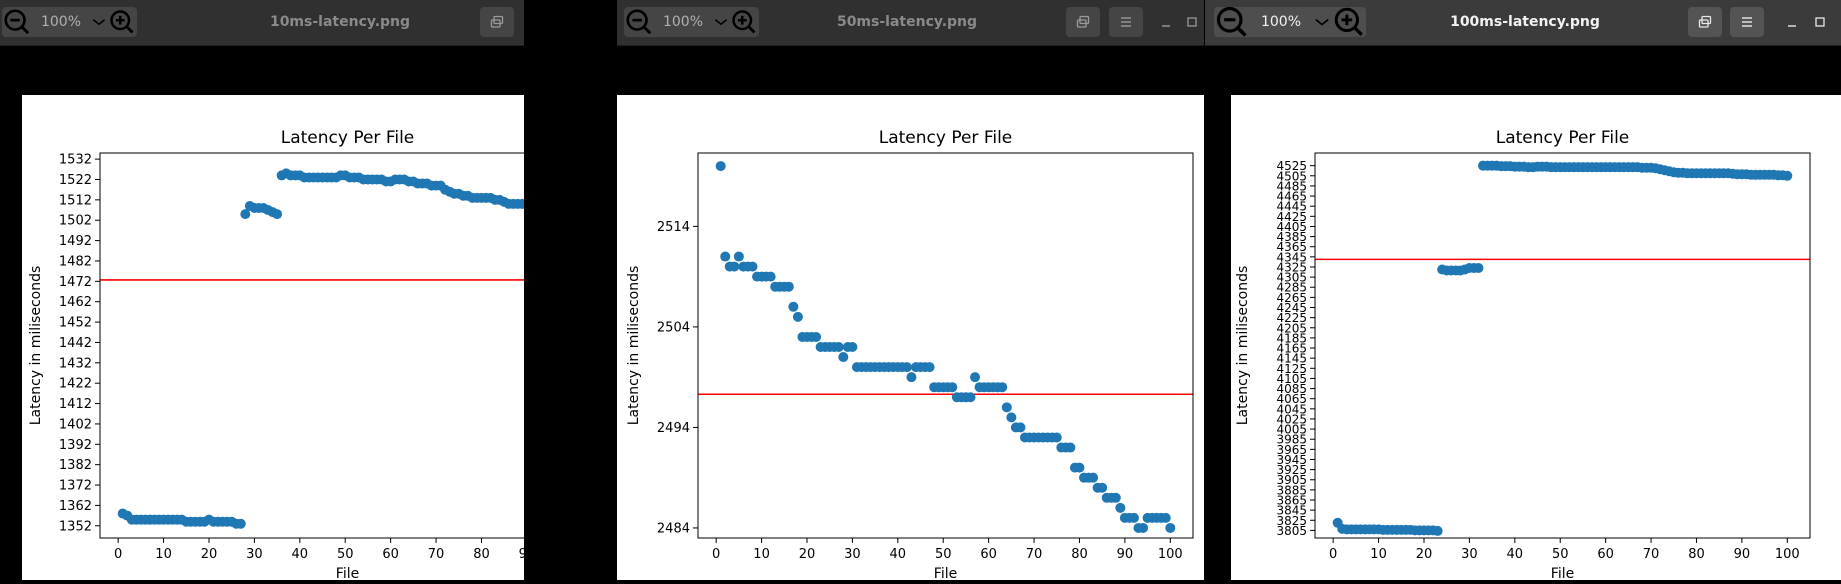 Image resolution: width=1841 pixels, height=584 pixels. What do you see at coordinates (1424, 554) in the screenshot?
I see `x-tick-label: 20` at bounding box center [1424, 554].